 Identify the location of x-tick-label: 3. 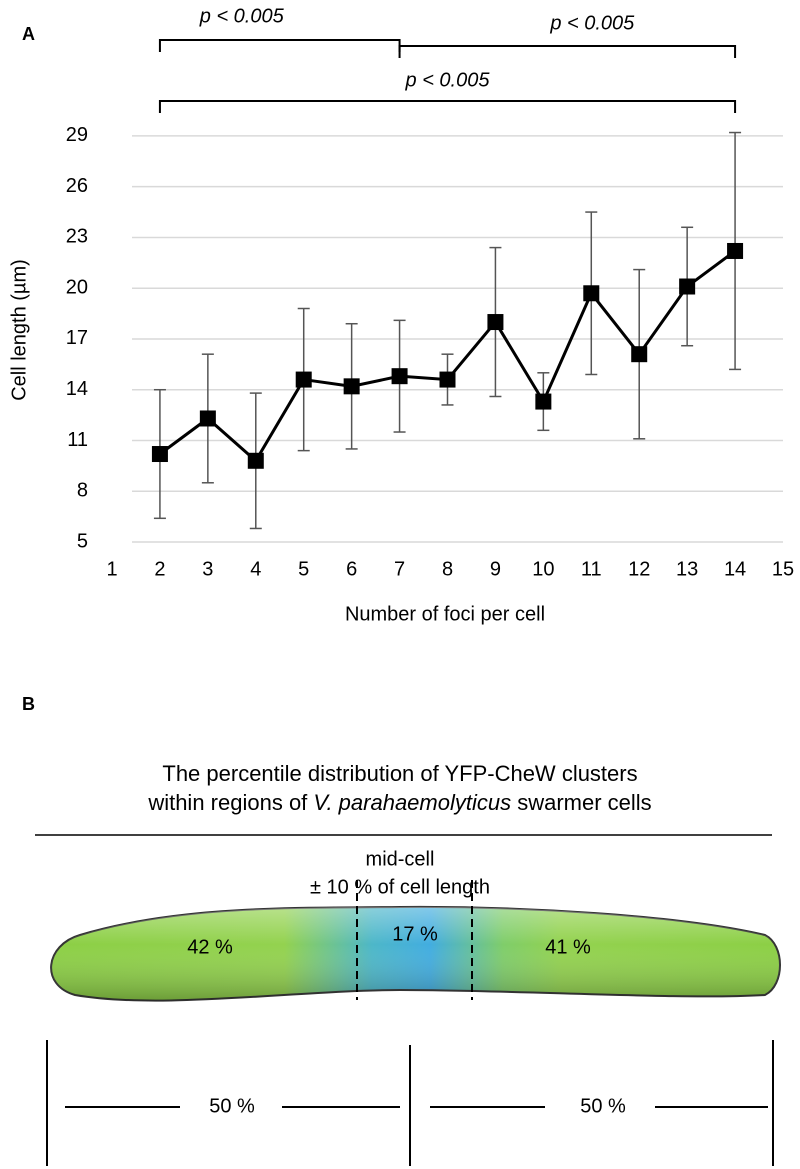
(207, 569).